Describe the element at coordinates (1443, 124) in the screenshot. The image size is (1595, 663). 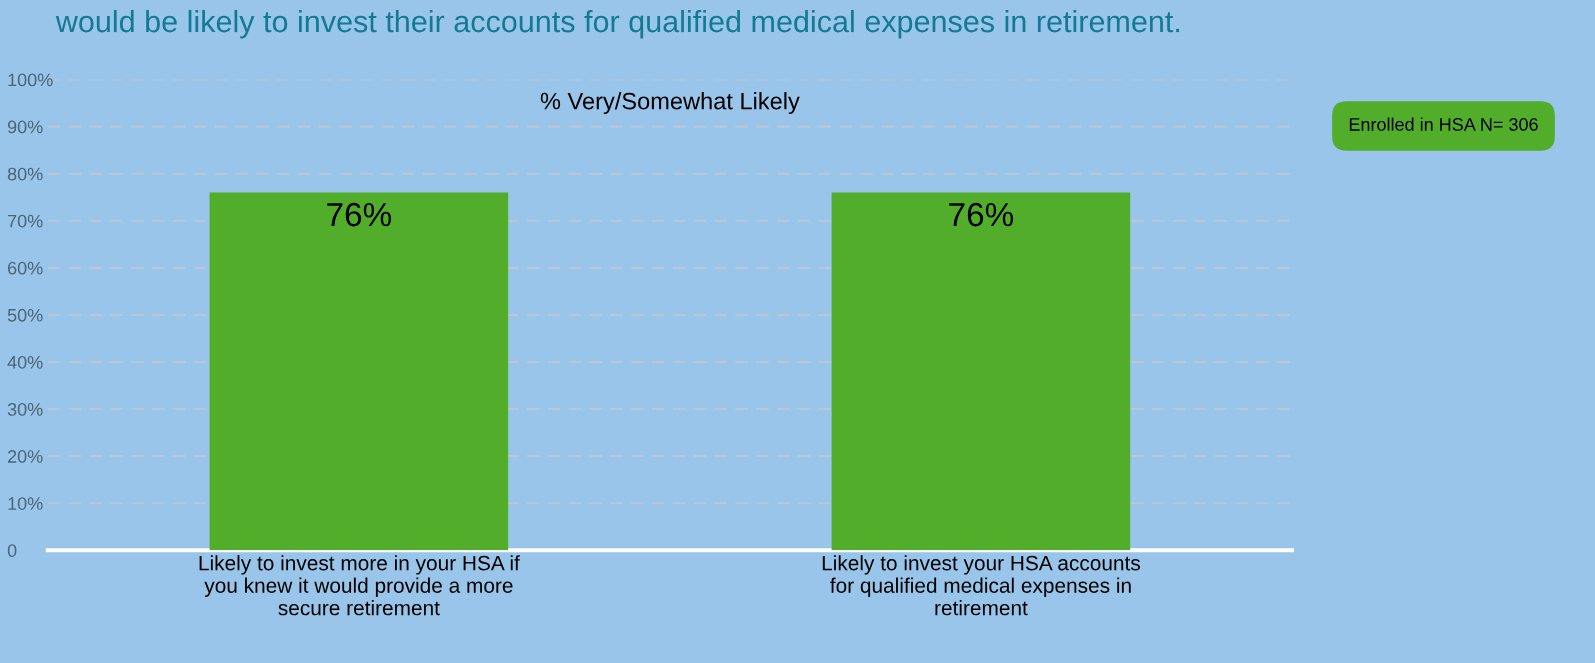
I see `text: Enrolled in HSA N= 306` at that location.